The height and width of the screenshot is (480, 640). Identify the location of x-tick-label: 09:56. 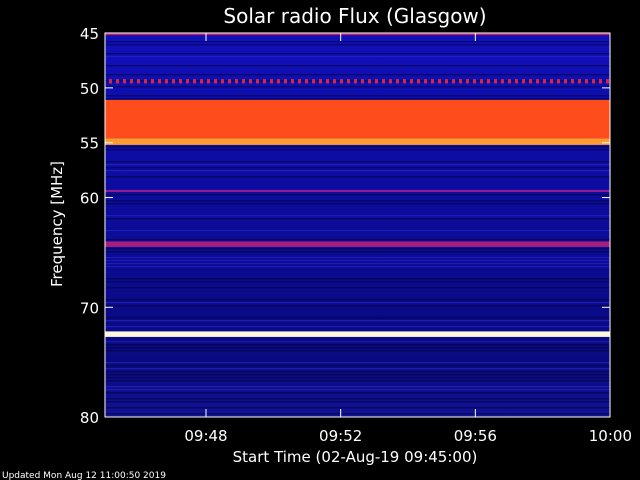
(475, 436).